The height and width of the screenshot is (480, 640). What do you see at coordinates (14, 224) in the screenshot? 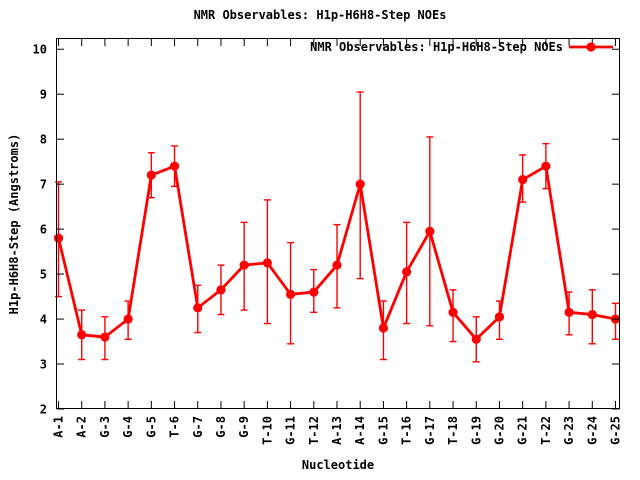
I see `y-axis-label: H1p-H6H8-Step (Angstroms)` at bounding box center [14, 224].